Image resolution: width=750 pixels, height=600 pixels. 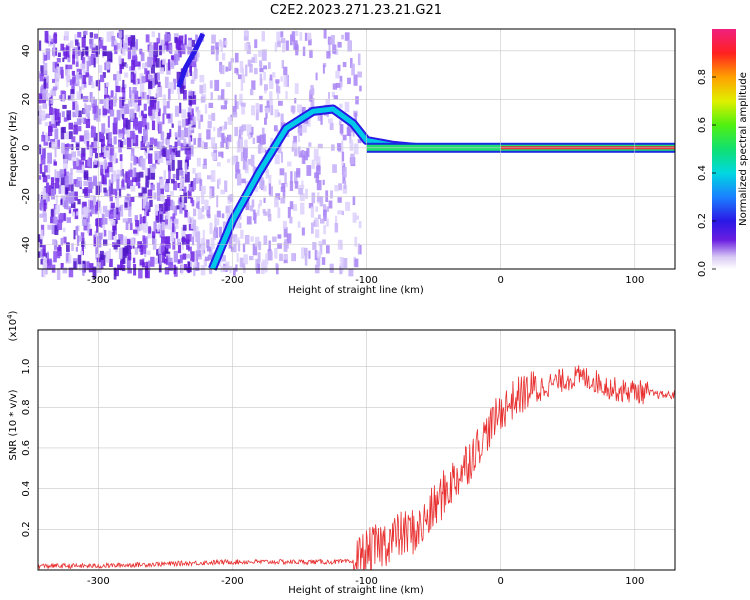 What do you see at coordinates (500, 581) in the screenshot?
I see `snr-x-tick-label: 0` at bounding box center [500, 581].